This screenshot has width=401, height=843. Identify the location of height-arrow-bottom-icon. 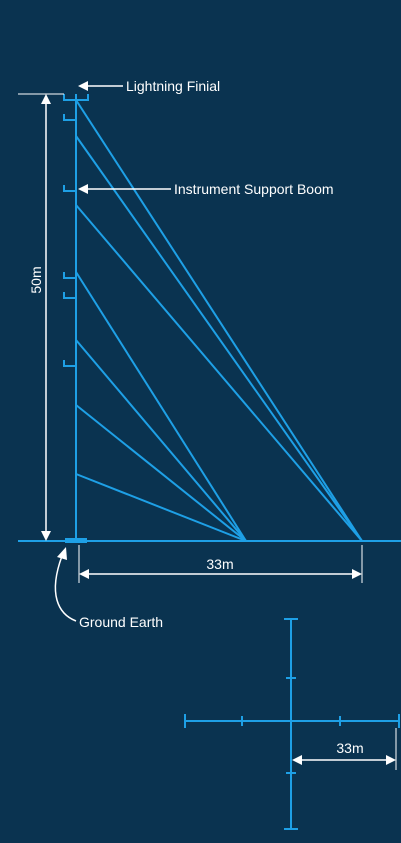
(46, 536).